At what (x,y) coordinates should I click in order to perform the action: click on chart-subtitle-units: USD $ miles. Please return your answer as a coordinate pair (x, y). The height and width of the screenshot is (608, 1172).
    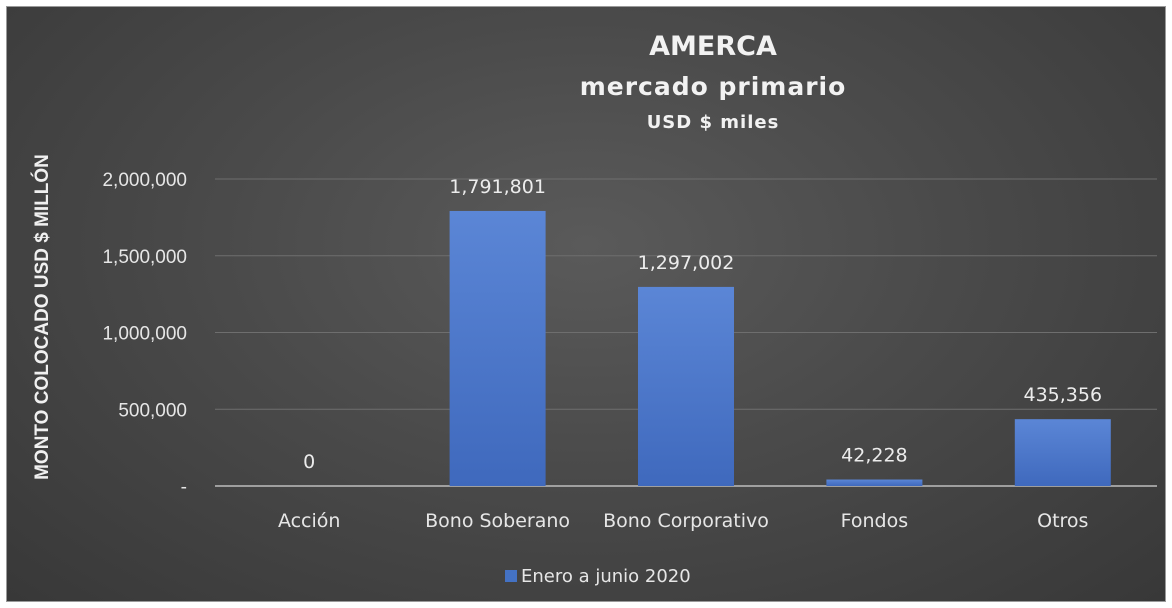
    Looking at the image, I should click on (713, 122).